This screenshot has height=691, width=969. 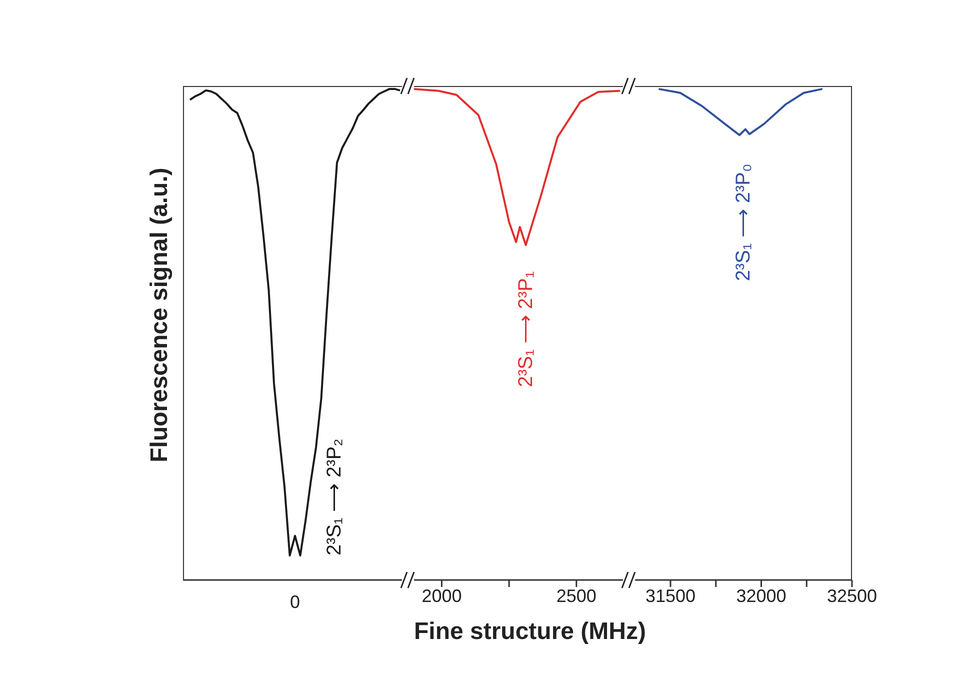 I want to click on annotation: 2³S₁ ⟶ 2³P₀, so click(x=743, y=223).